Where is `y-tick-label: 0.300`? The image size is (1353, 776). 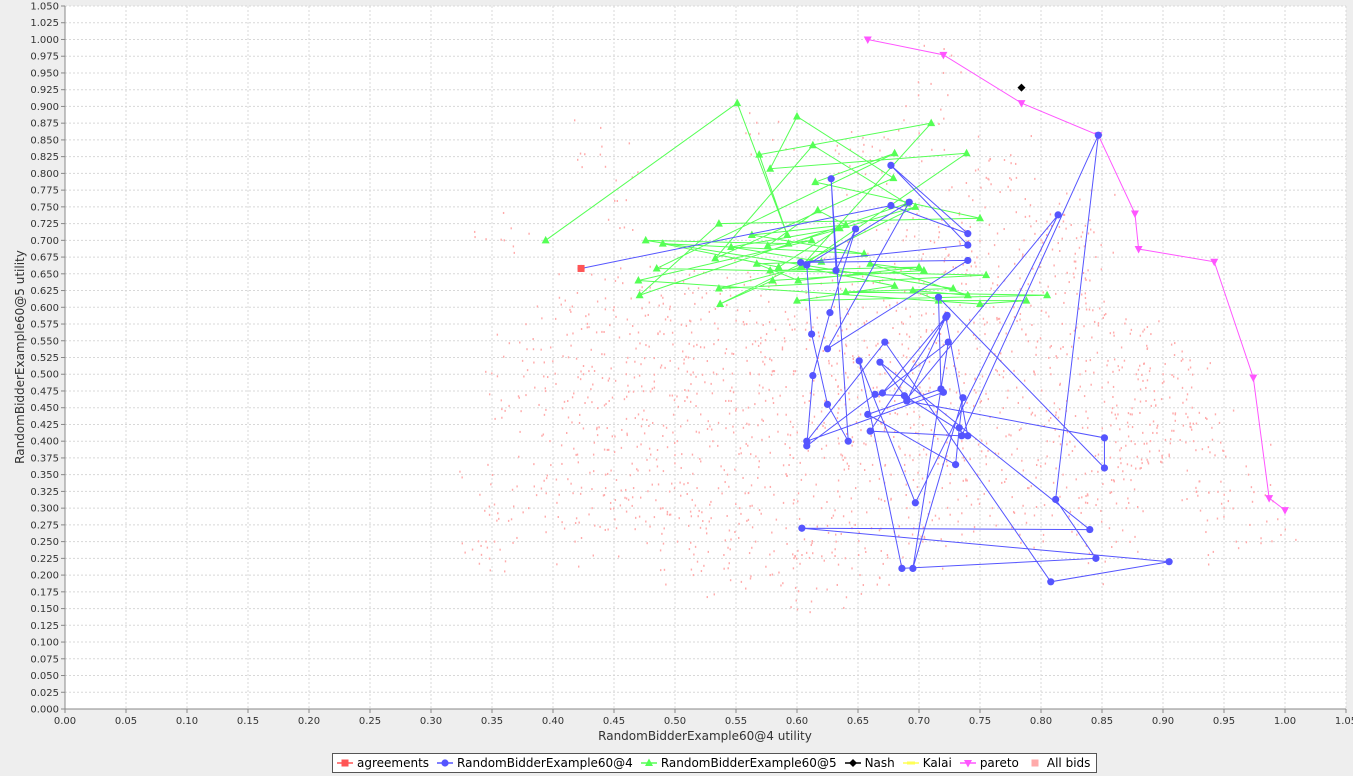 y-tick-label: 0.300 is located at coordinates (44, 509).